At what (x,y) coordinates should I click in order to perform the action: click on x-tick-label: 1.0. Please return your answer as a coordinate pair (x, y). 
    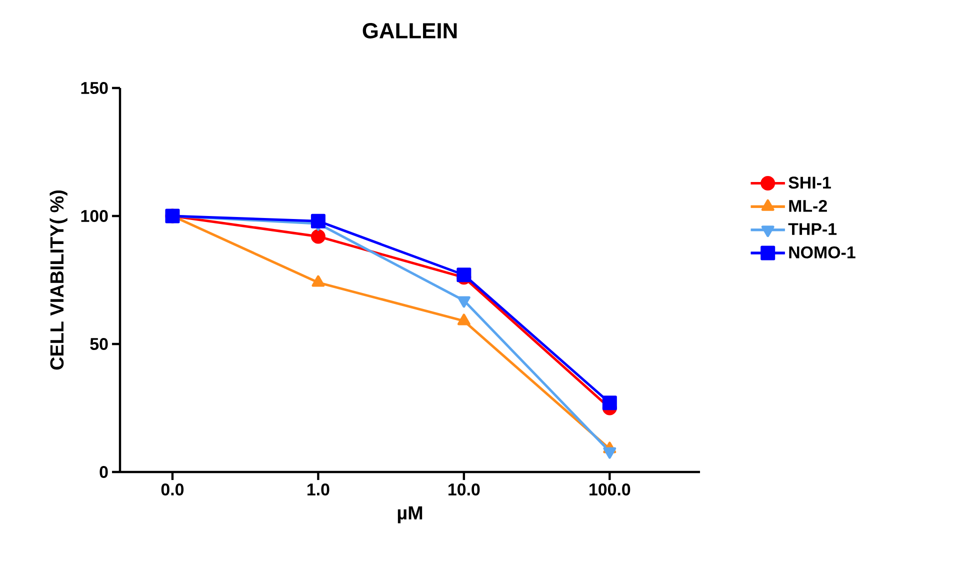
    Looking at the image, I should click on (318, 490).